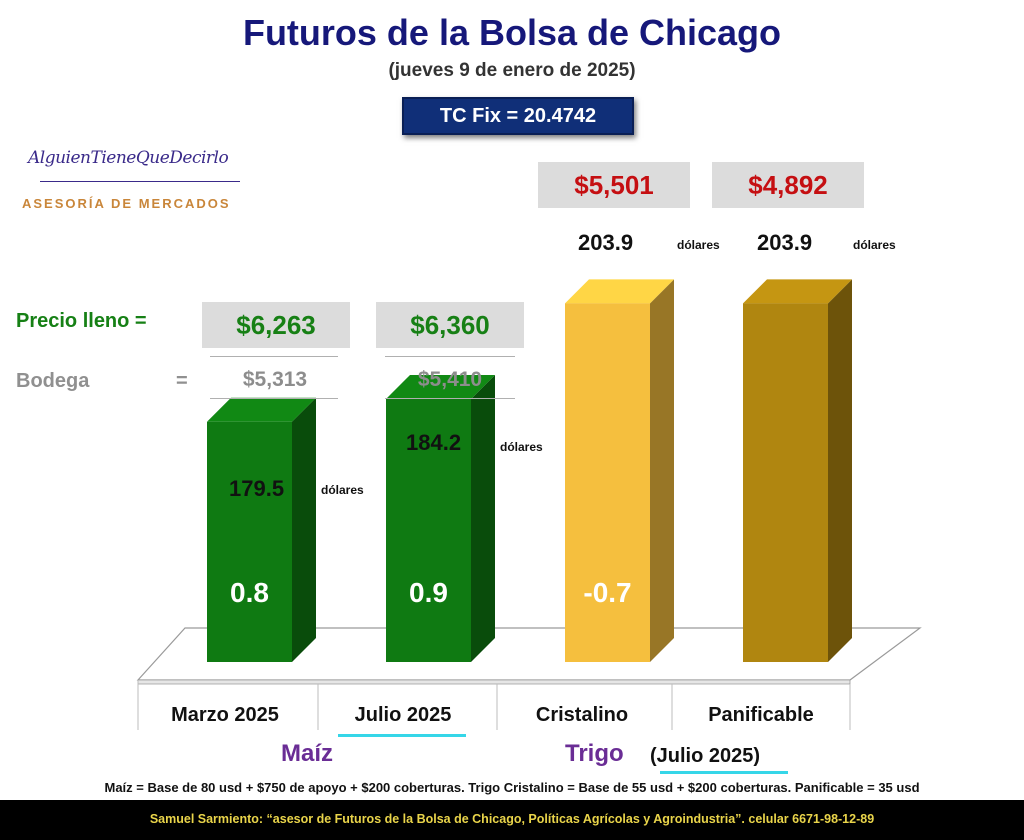  What do you see at coordinates (594, 753) in the screenshot?
I see `group-trigo: Trigo` at bounding box center [594, 753].